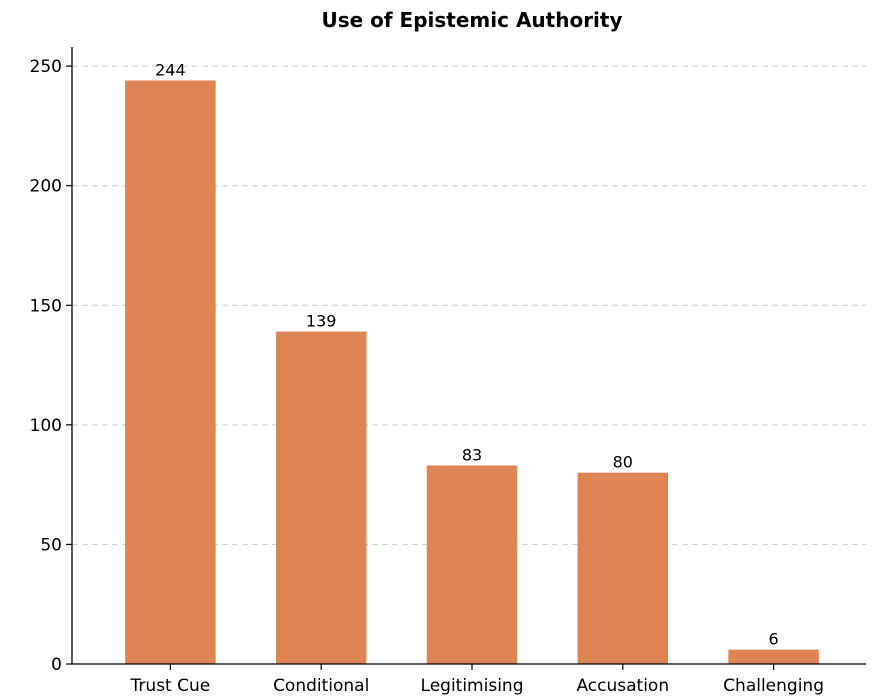 Image resolution: width=874 pixels, height=698 pixels. Describe the element at coordinates (774, 639) in the screenshot. I see `bar-value-label: 6` at that location.